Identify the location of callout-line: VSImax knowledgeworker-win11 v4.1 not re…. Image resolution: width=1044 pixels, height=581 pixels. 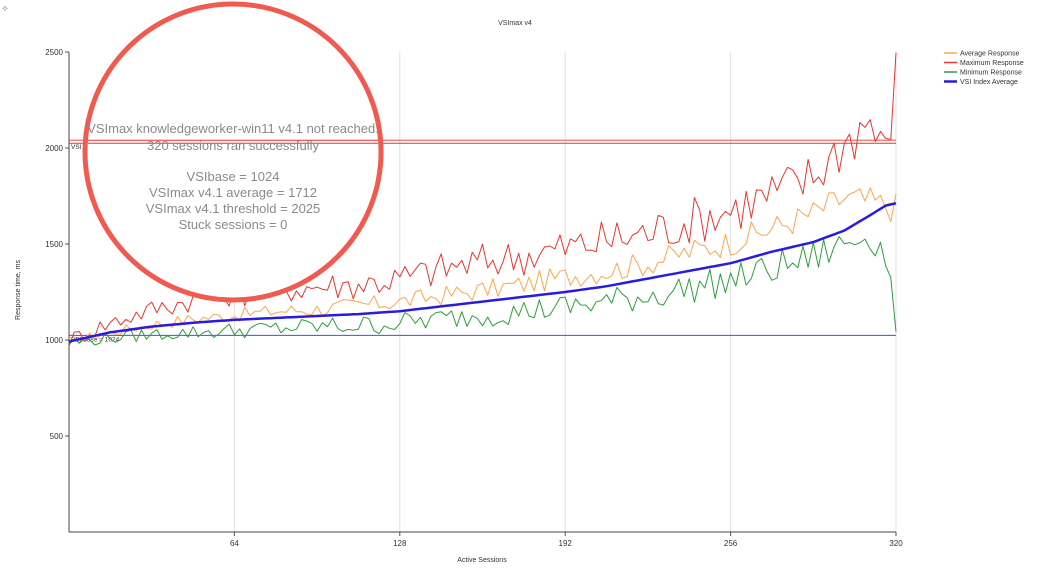
(233, 128).